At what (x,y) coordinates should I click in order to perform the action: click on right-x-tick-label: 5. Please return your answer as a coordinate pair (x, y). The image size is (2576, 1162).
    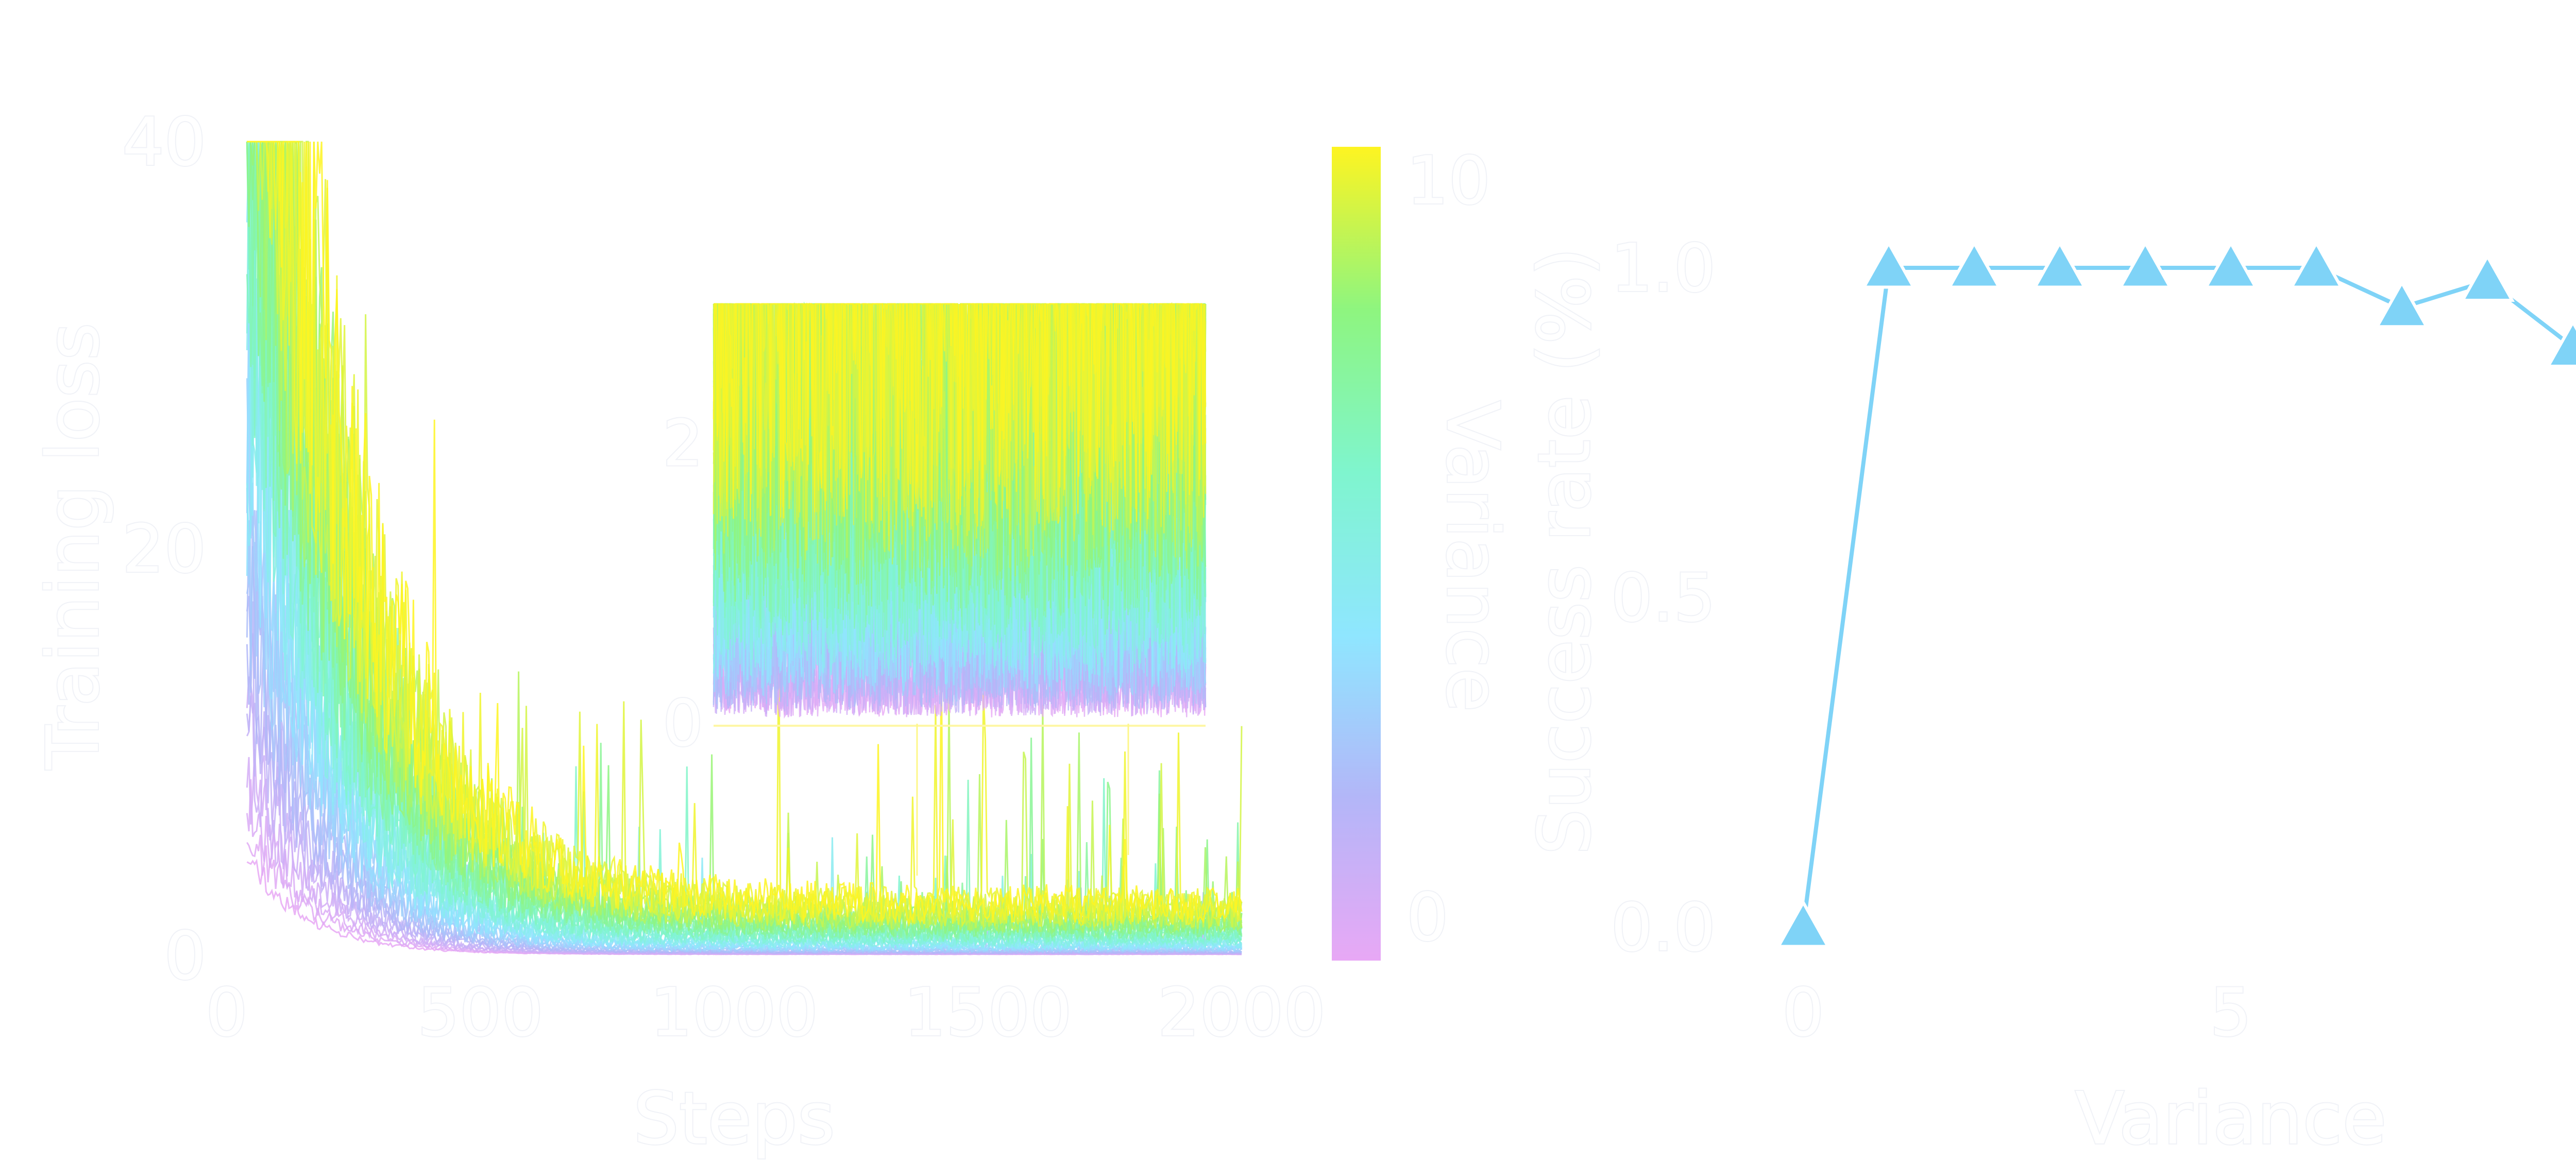
    Looking at the image, I should click on (2230, 1013).